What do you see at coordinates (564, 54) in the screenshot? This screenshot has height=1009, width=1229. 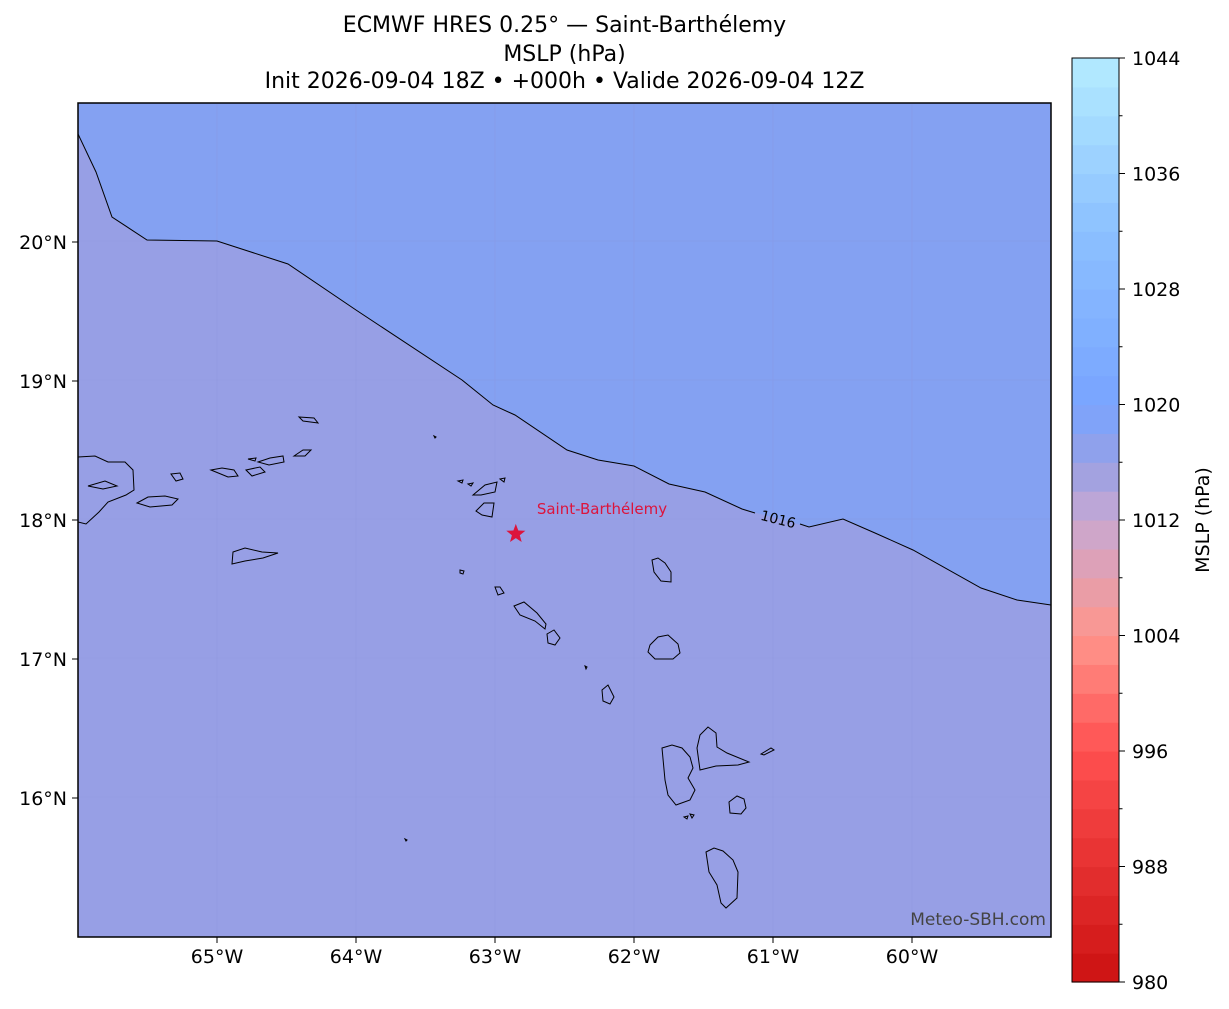 I see `map-variable: MSLP (hPa)` at bounding box center [564, 54].